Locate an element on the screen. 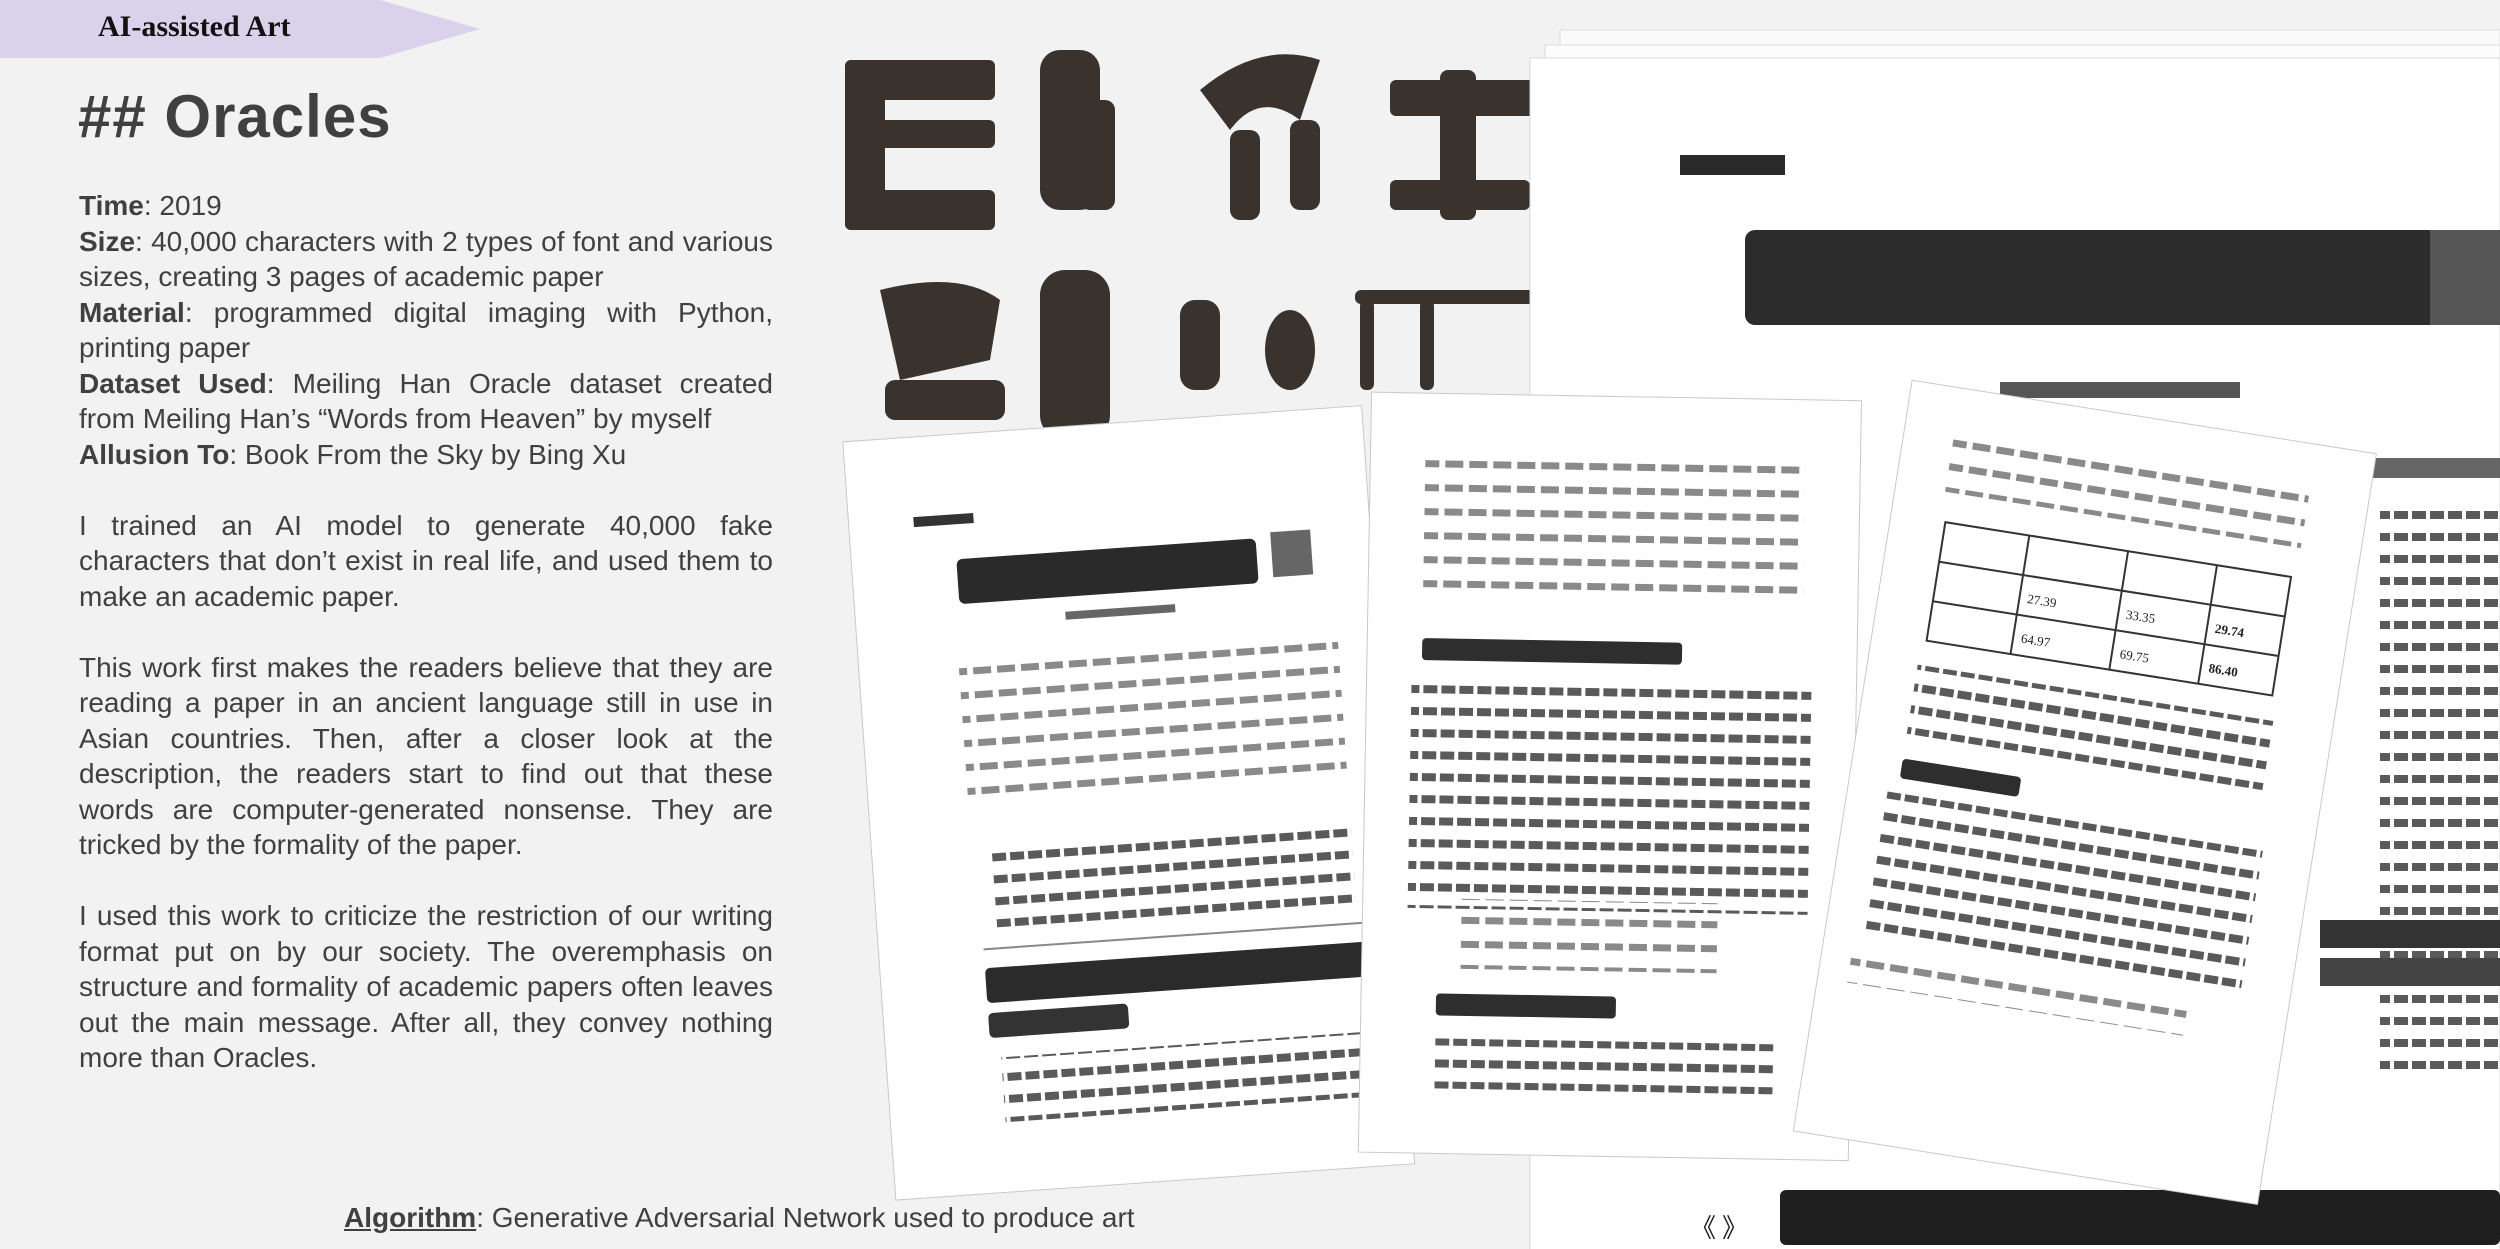 This screenshot has height=1249, width=2500. large-characters is located at coordinates (1192, 245).